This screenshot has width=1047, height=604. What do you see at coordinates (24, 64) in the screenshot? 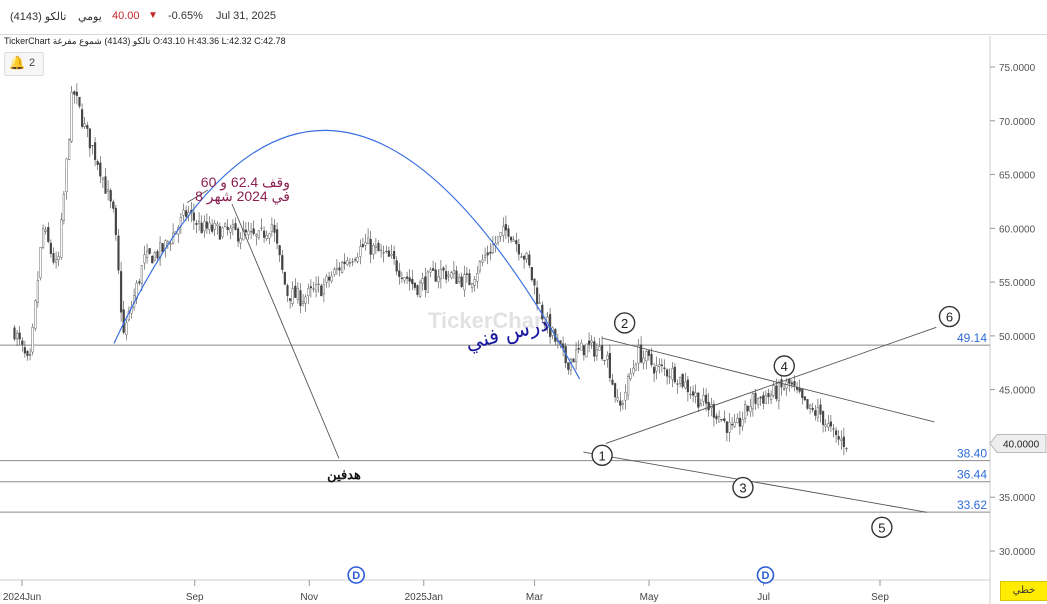
I see `alerts-button: 🔔 2` at bounding box center [24, 64].